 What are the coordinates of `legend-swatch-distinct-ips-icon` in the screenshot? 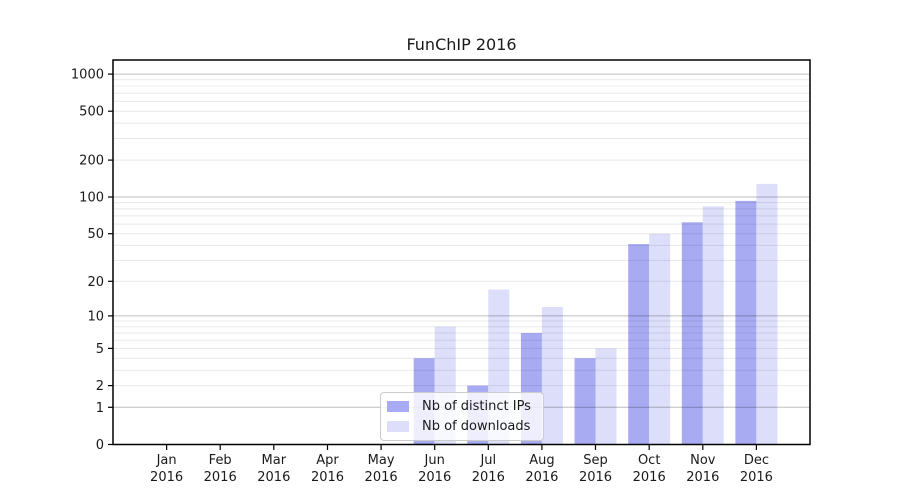 It's located at (398, 406).